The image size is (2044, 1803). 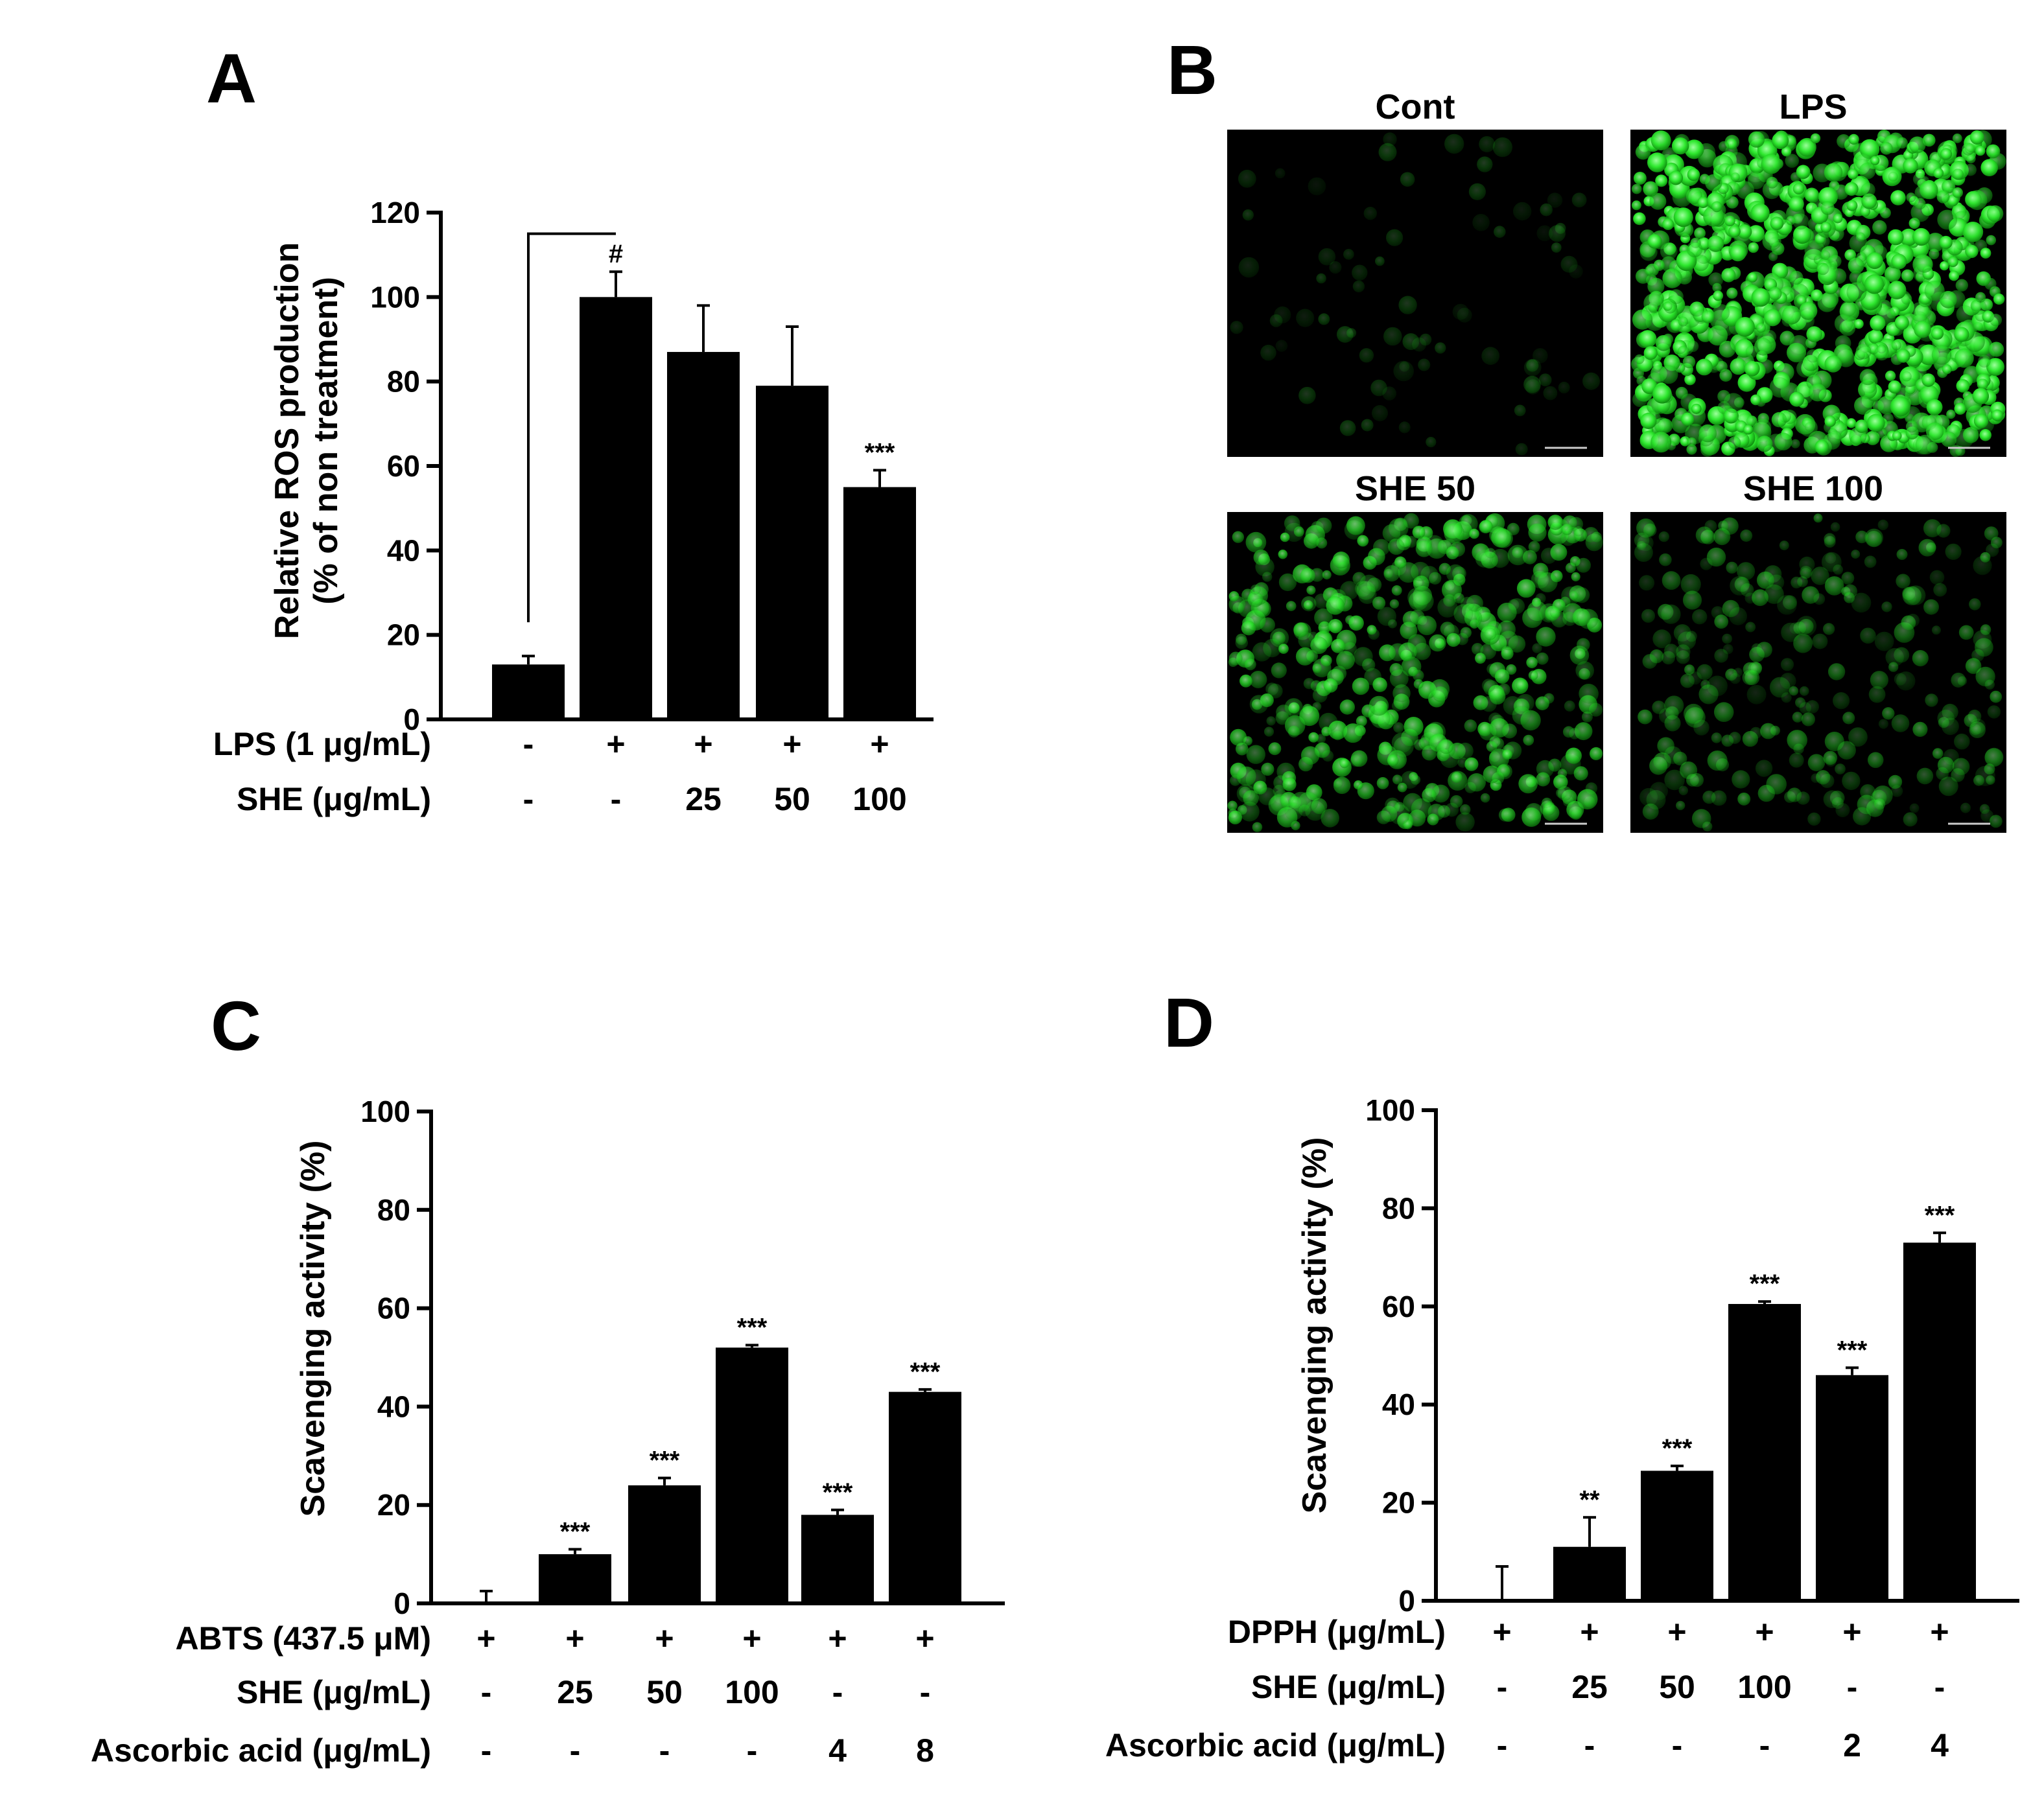 I want to click on c-condition-cell: +, so click(x=485, y=1638).